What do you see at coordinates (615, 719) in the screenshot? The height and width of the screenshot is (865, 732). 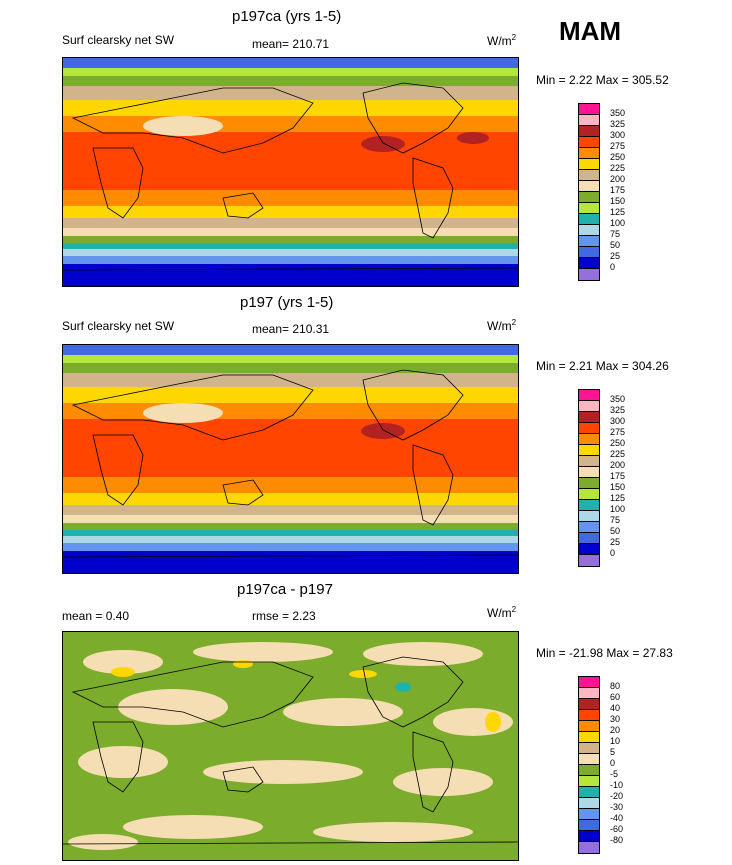 I see `panel-3-tick: 30` at bounding box center [615, 719].